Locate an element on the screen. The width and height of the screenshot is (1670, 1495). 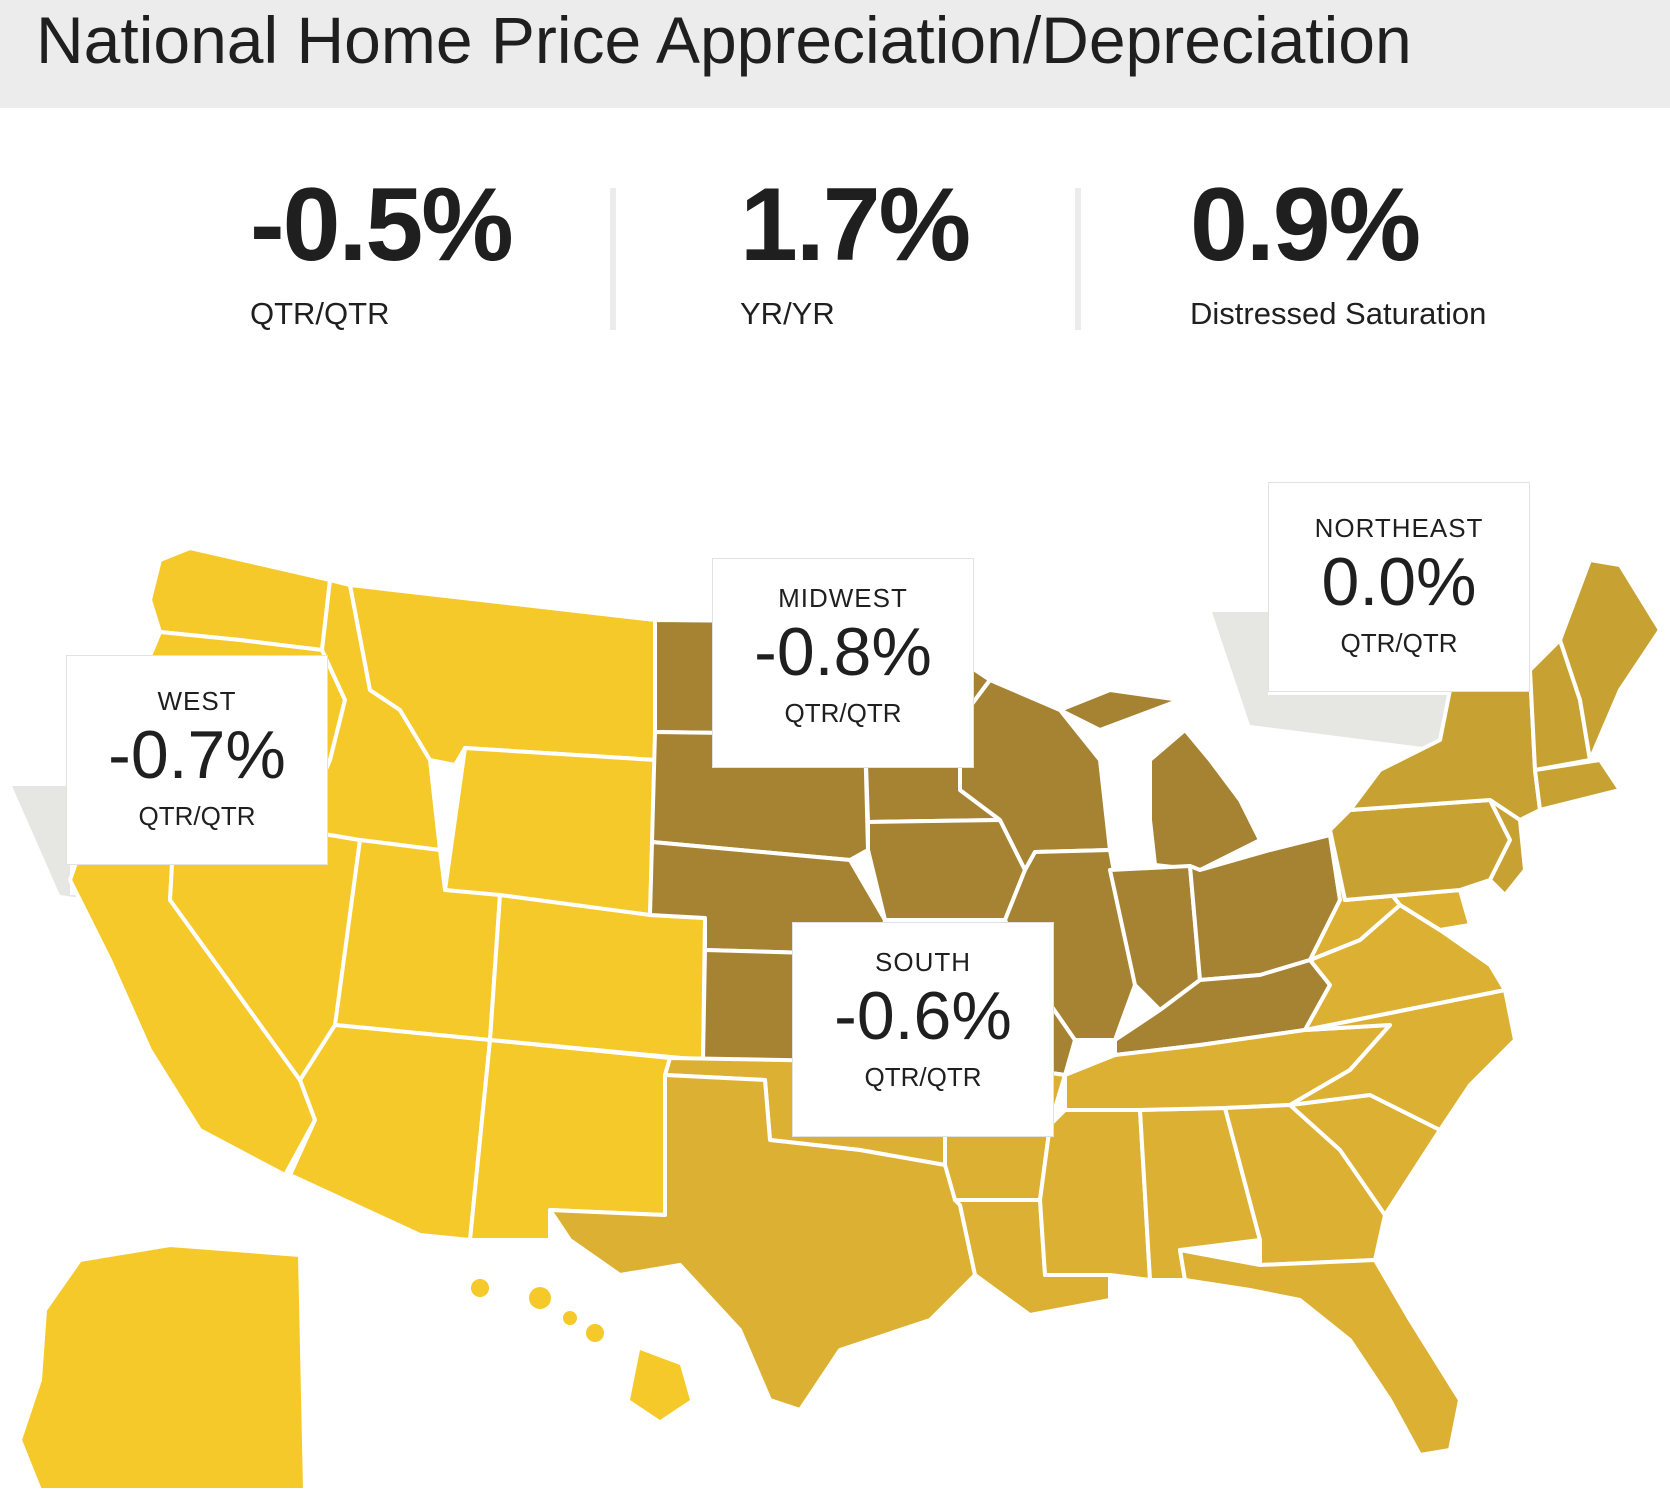
stat-qtr-label: QTR/QTR is located at coordinates (320, 313).